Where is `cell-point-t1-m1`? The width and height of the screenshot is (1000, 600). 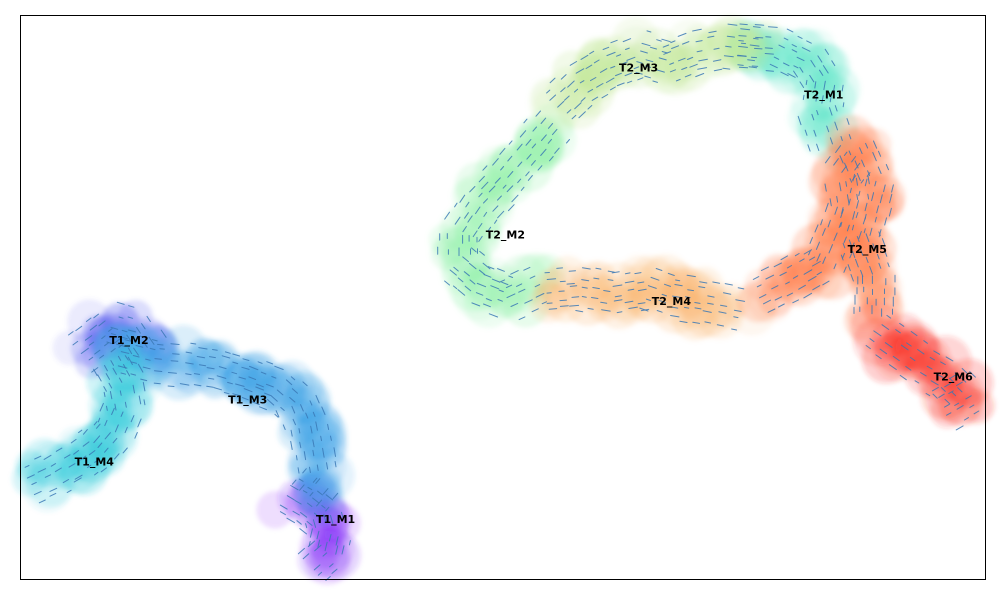 cell-point-t1-m1 is located at coordinates (317, 560).